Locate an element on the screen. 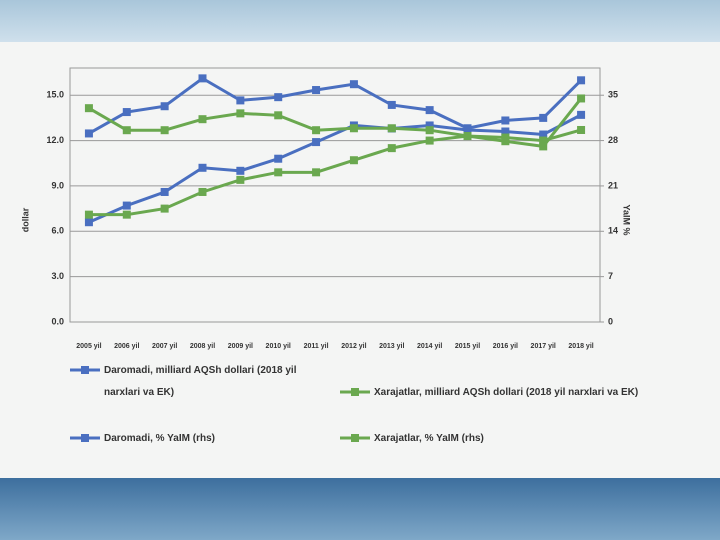 This screenshot has width=720, height=540. legend-entry: Daromadi, % YaIM (rhs) is located at coordinates (159, 438).